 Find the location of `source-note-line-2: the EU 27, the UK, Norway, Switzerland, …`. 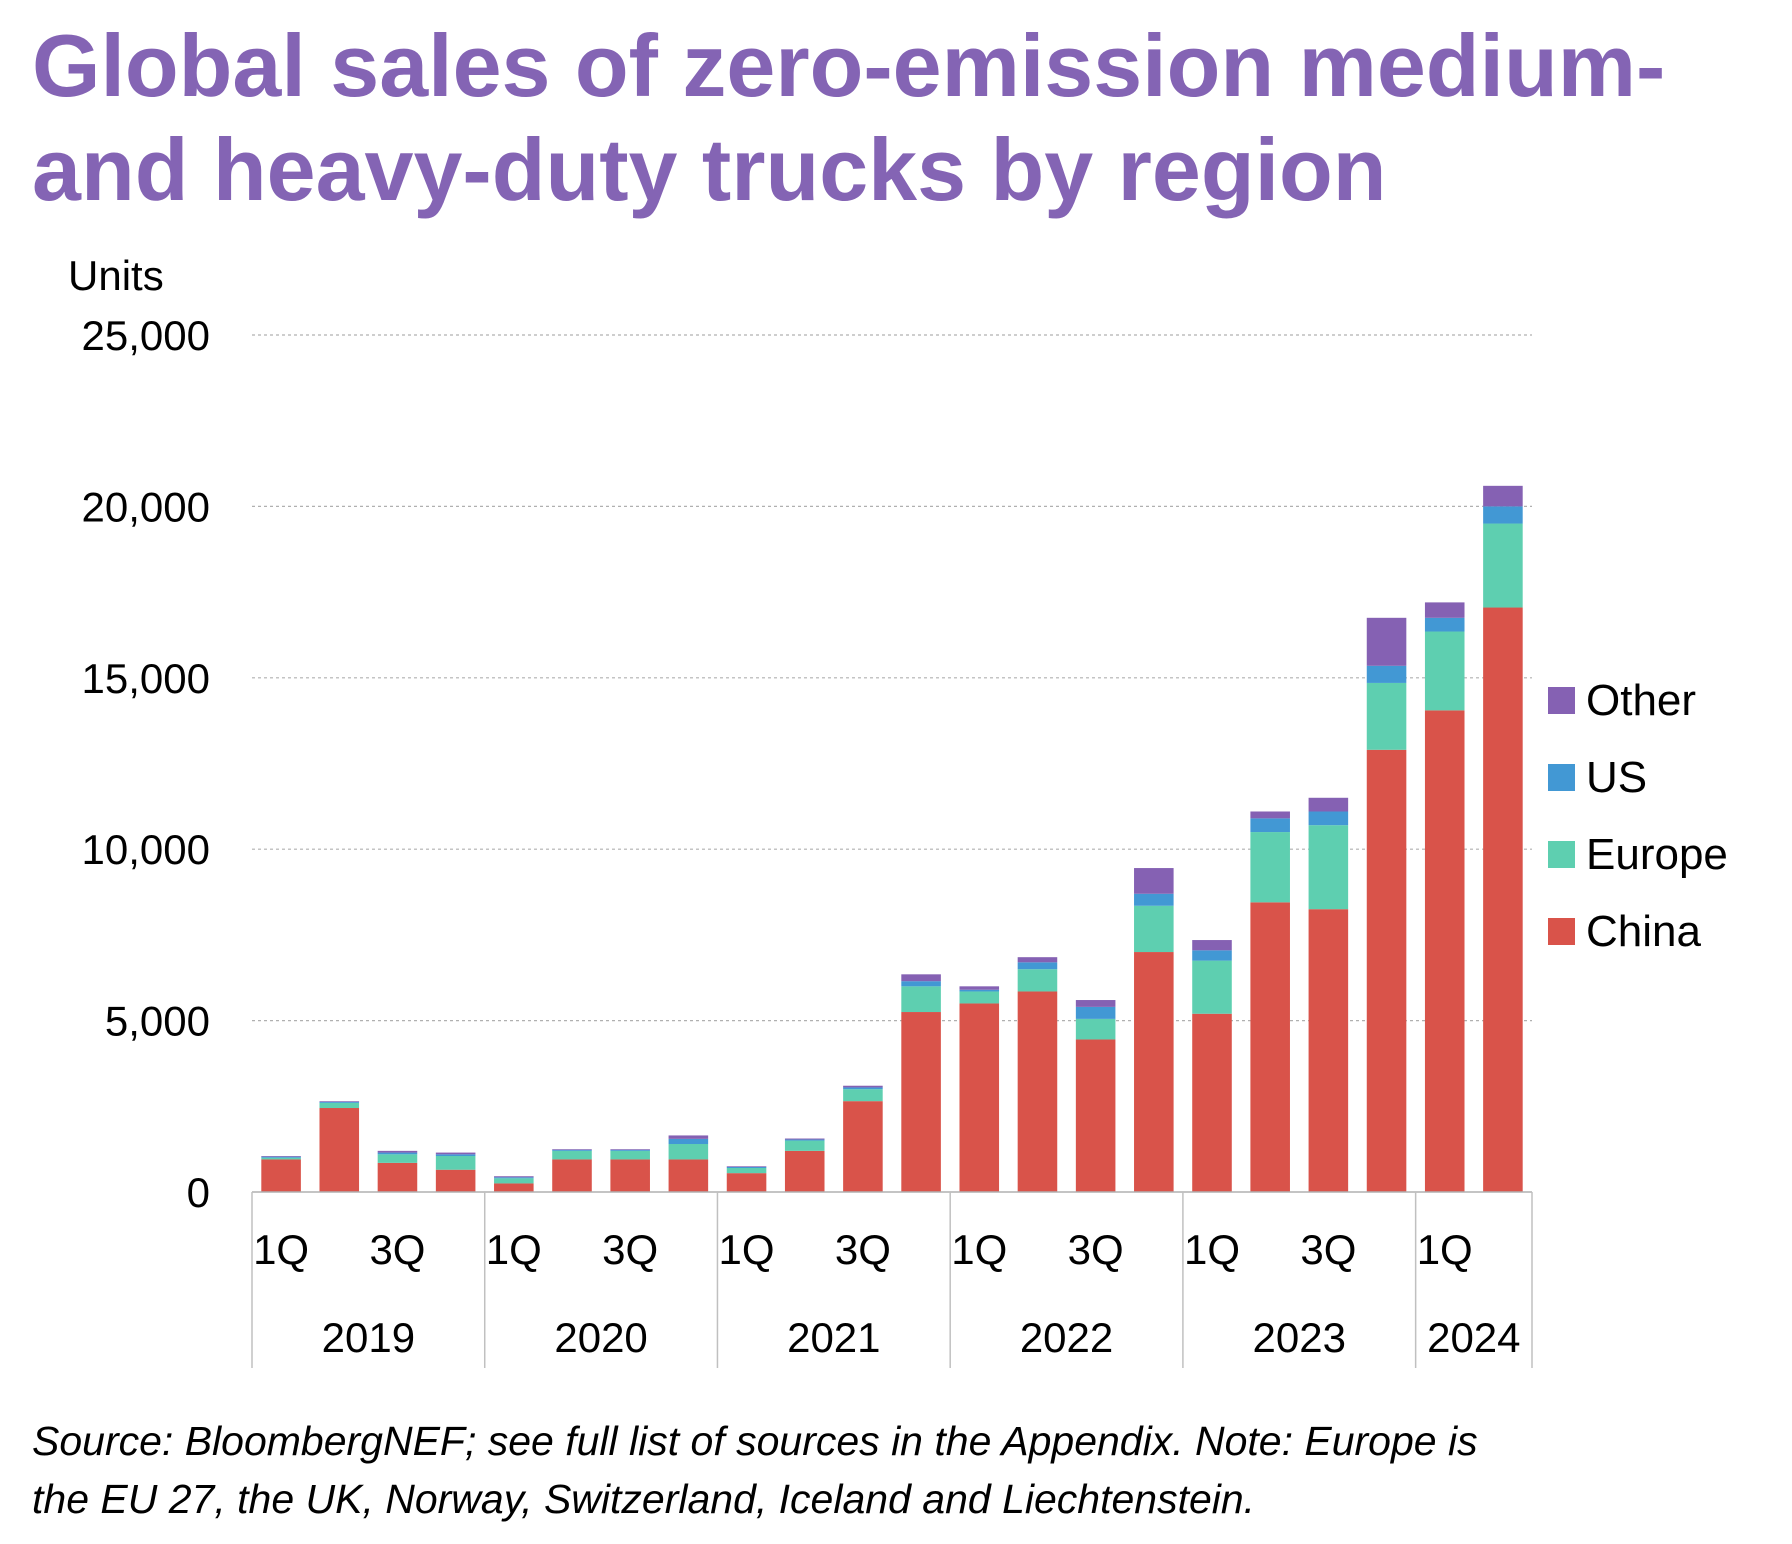

source-note-line-2: the EU 27, the UK, Norway, Switzerland, … is located at coordinates (644, 1499).